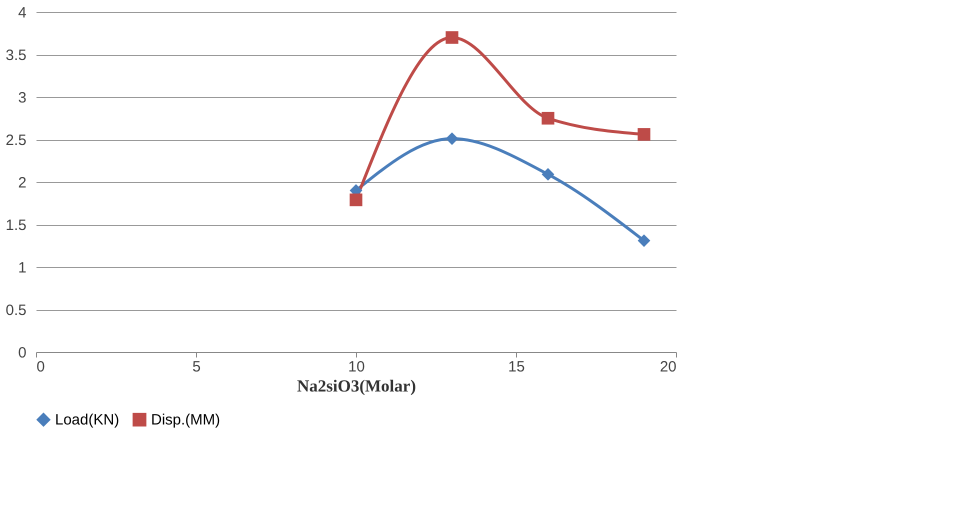 The height and width of the screenshot is (525, 960). I want to click on legend-label: Load(KN), so click(87, 420).